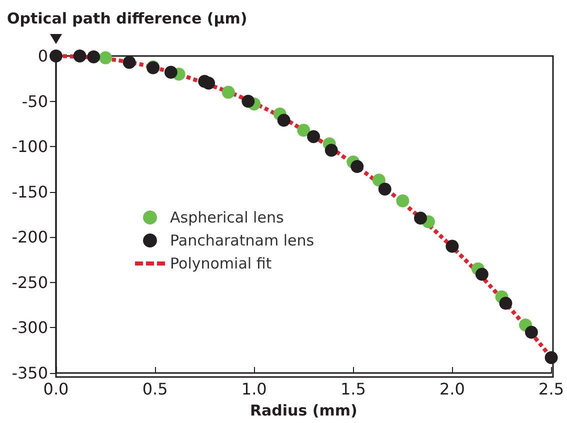  What do you see at coordinates (127, 19) in the screenshot?
I see `y-axis-title: Optical path difference (µm)` at bounding box center [127, 19].